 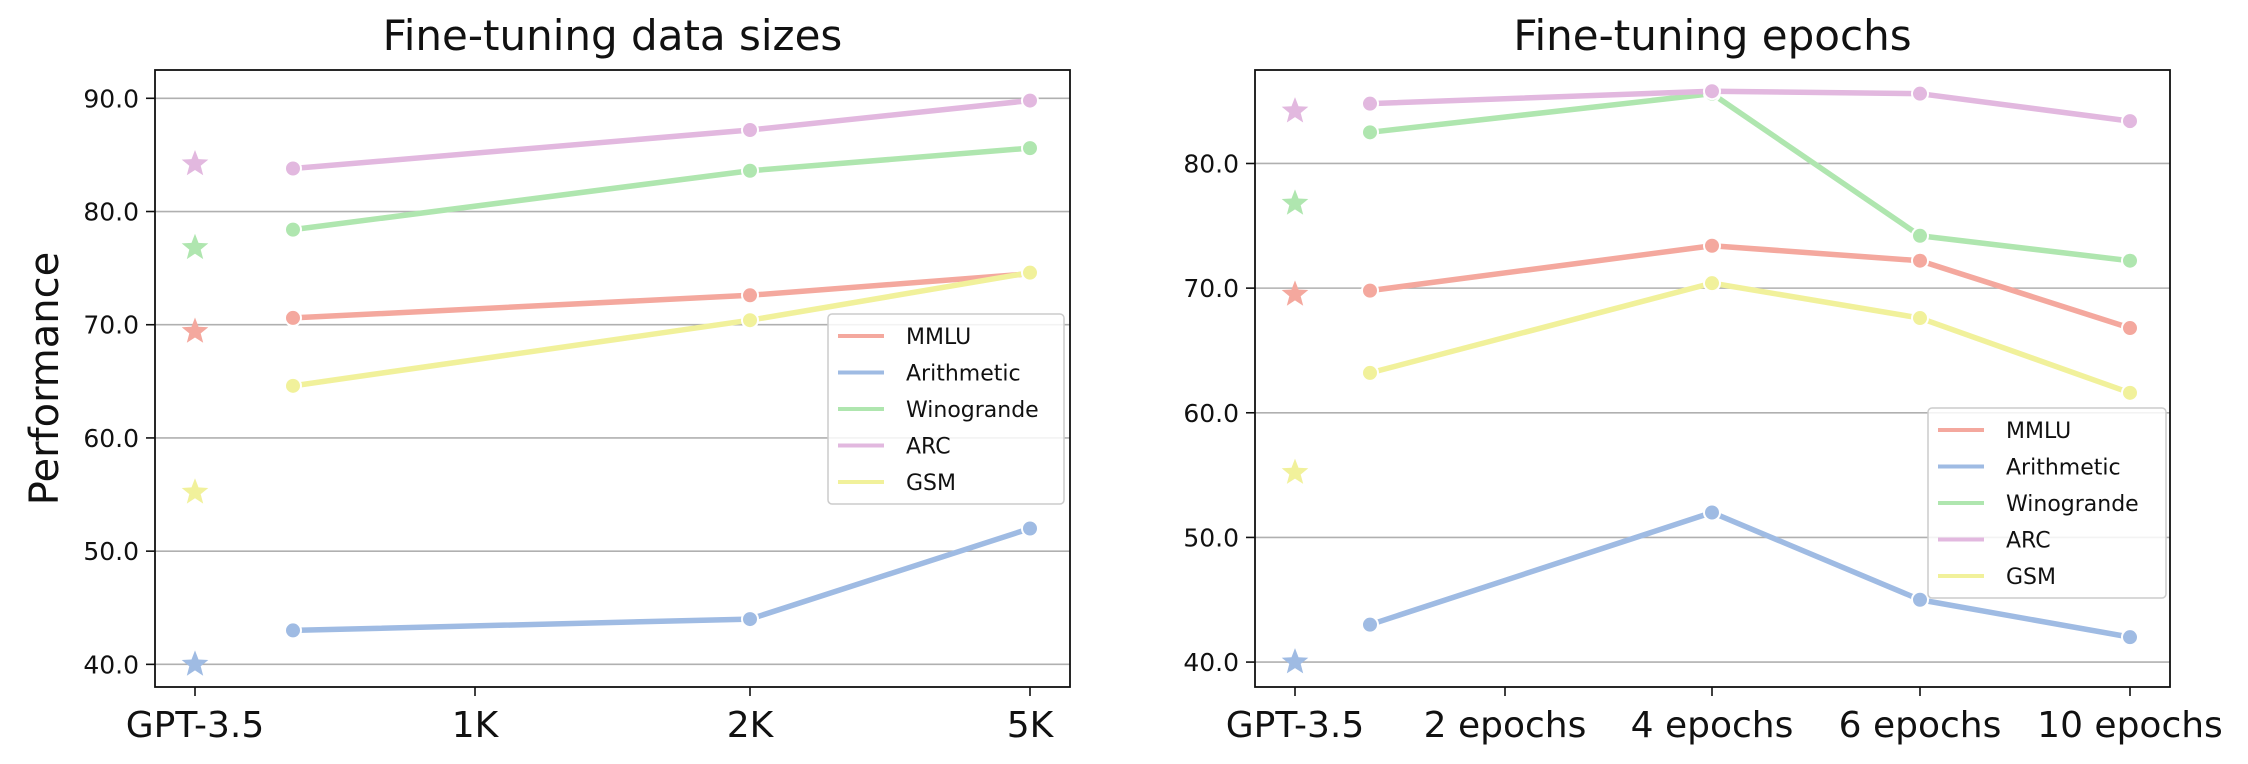 I want to click on x-tick-label: 6 epochs, so click(x=1920, y=725).